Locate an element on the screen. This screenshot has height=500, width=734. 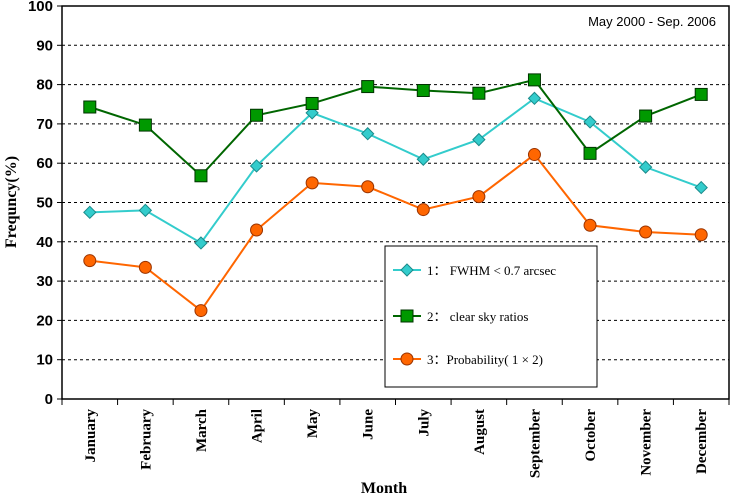
x-tick-label: October is located at coordinates (591, 435).